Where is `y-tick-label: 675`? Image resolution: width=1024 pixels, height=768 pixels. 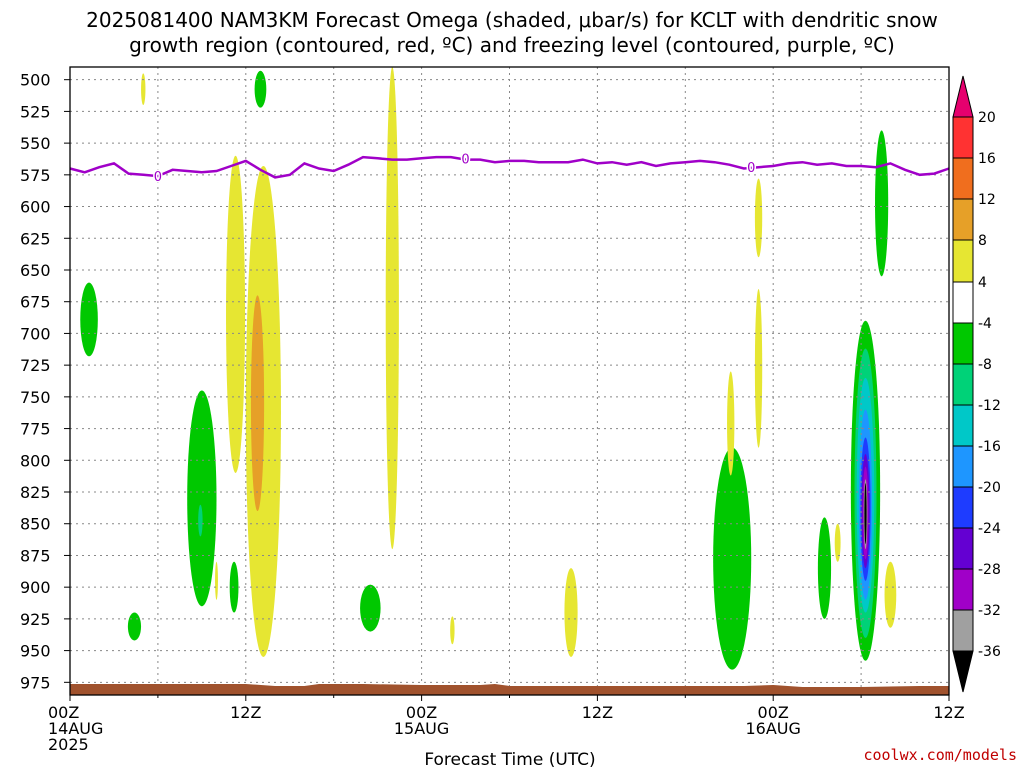
y-tick-label: 675 is located at coordinates (35, 302).